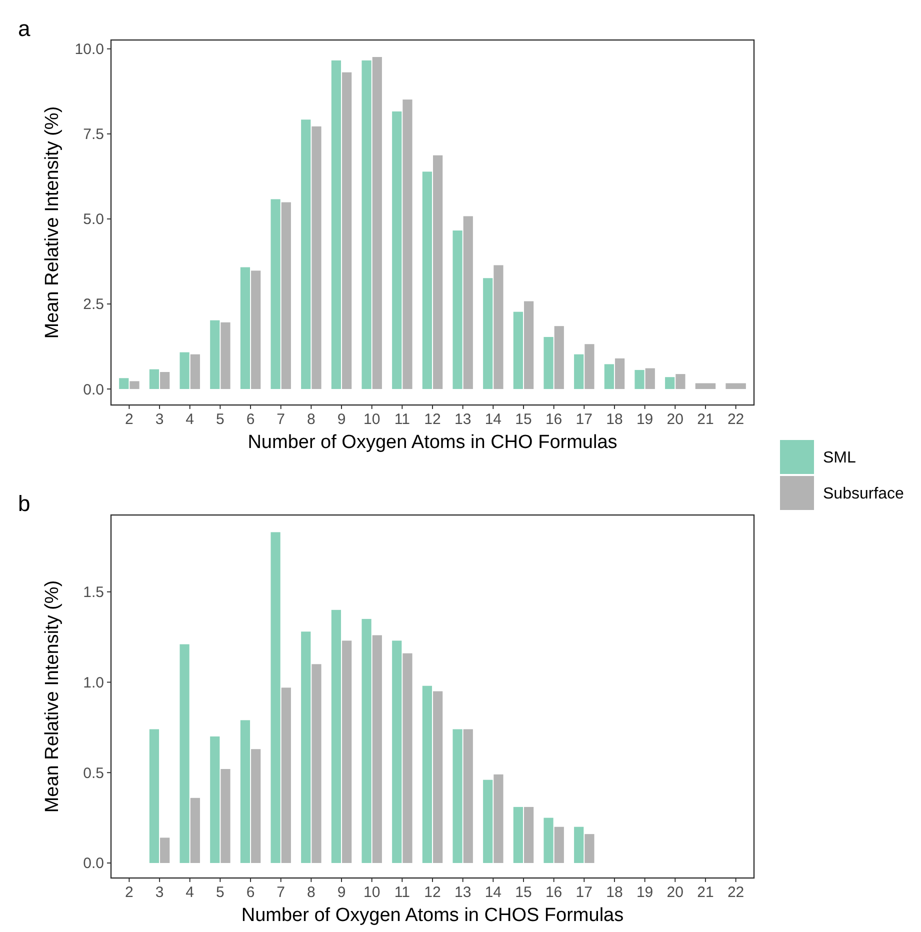 The height and width of the screenshot is (932, 921). Describe the element at coordinates (93, 863) in the screenshot. I see `y-tick-label: 0.0` at that location.